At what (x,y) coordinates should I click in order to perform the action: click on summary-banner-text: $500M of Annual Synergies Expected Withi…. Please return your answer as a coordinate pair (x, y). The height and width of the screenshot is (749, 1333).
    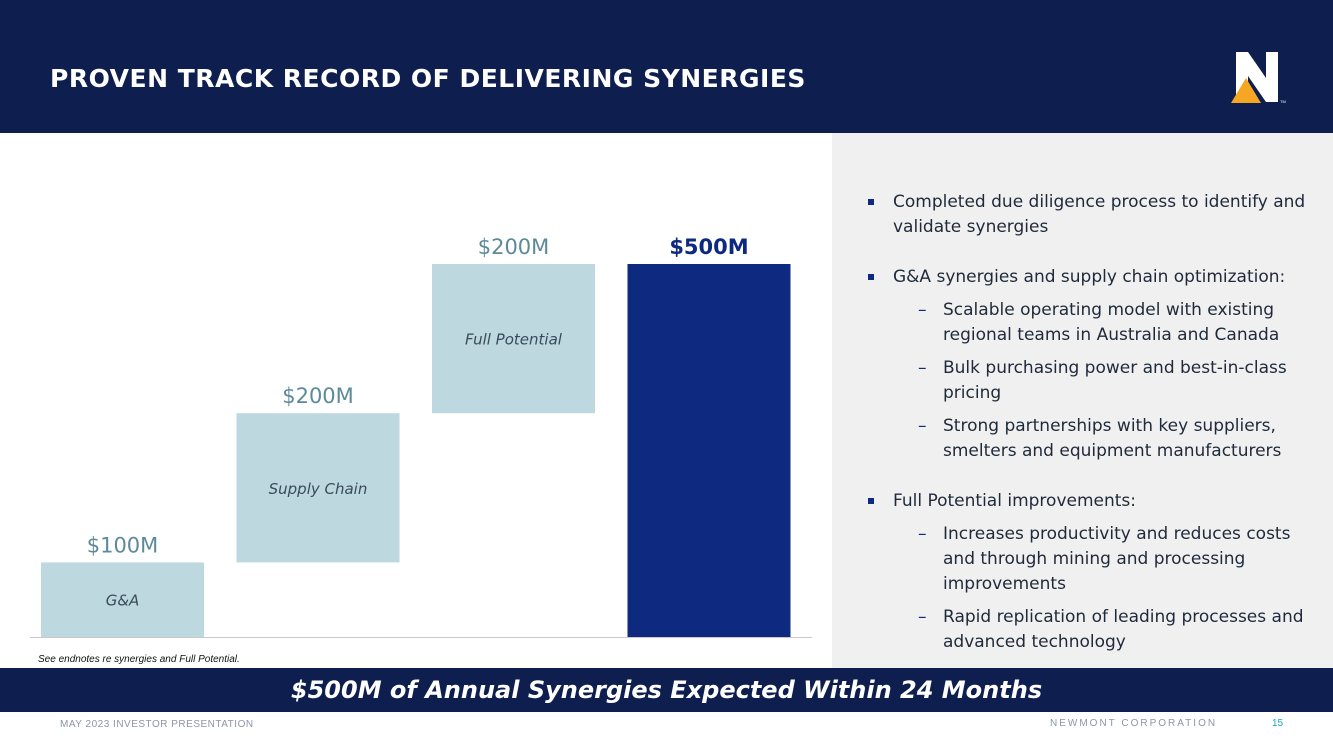
    Looking at the image, I should click on (666, 690).